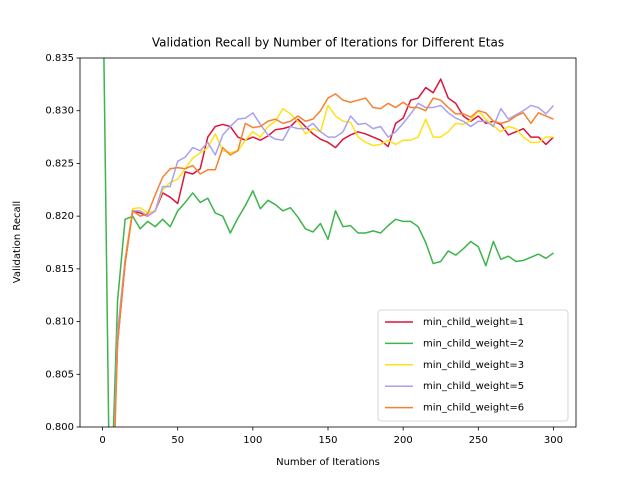 Image resolution: width=640 pixels, height=480 pixels. I want to click on y-tick-label: 0.810, so click(59, 322).